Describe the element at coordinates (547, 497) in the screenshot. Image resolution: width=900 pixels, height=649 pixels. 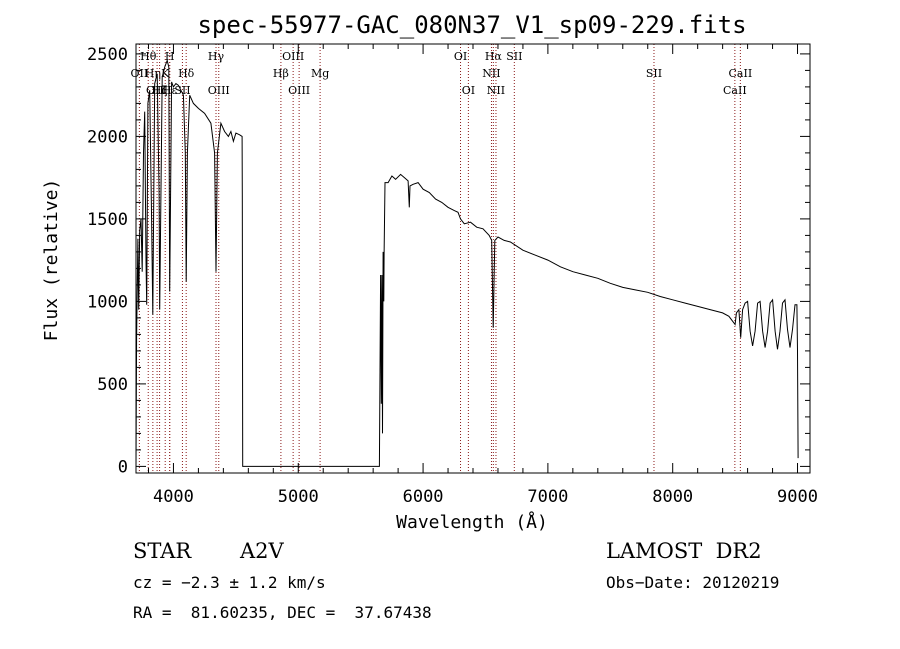
I see `x-tick-label: 7000` at that location.